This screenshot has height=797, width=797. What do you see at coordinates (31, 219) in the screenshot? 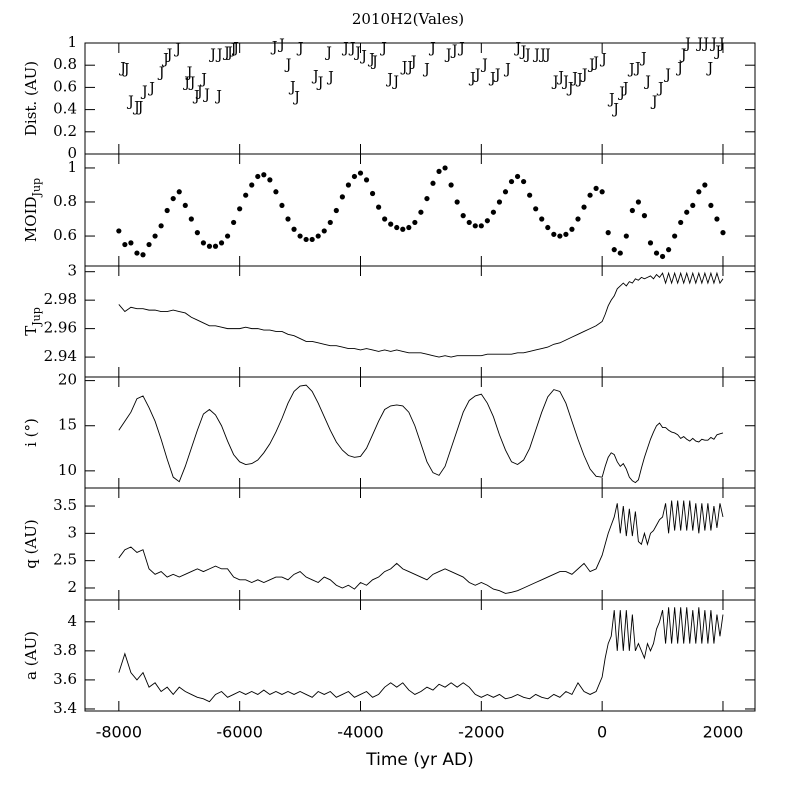
I see `y-axis-label-text: MOID` at bounding box center [31, 219].